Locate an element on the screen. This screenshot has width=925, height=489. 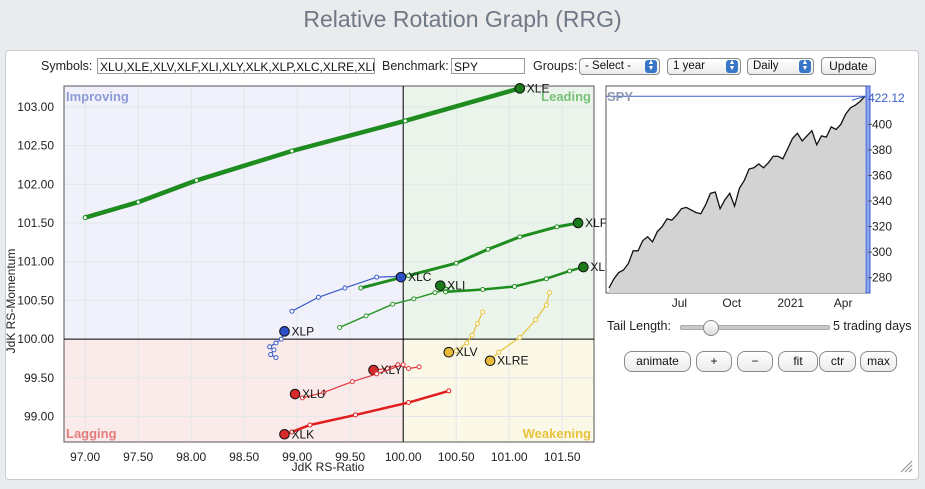
x-axis-label: JdK RS-Ratio is located at coordinates (328, 467).